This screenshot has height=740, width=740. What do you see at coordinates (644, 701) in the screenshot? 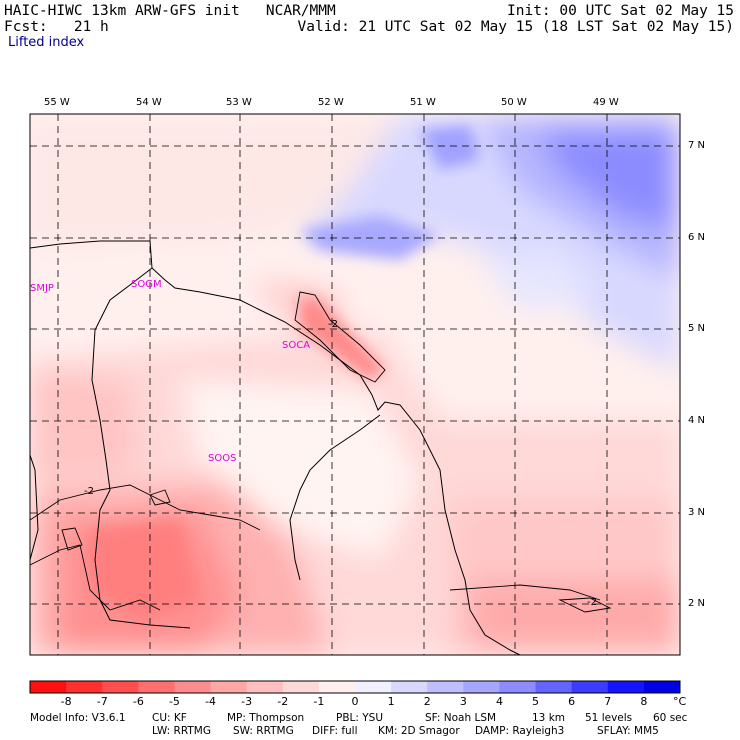
I see `colorbar-tick-label: 8` at bounding box center [644, 701].